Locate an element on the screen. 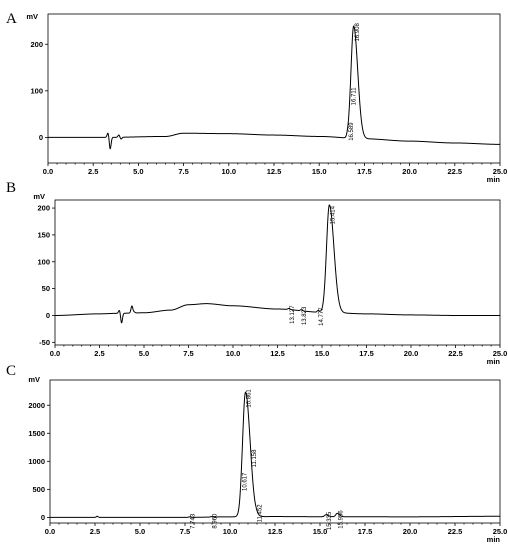 The image size is (508, 550). panel-b-y-tick-label: 100 is located at coordinates (43, 261).